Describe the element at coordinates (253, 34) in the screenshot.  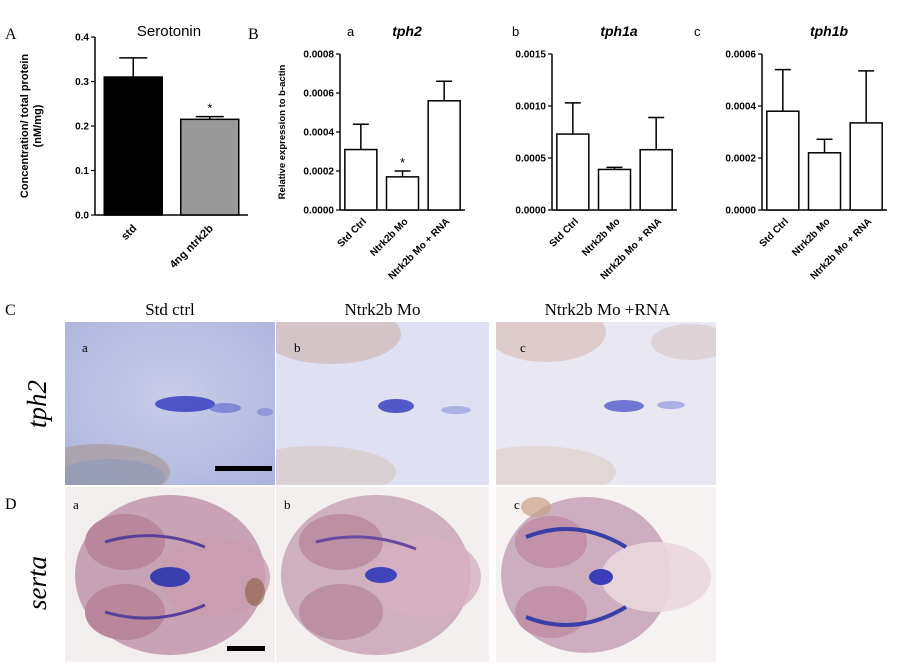
I see `panel-letter-b: B` at that location.